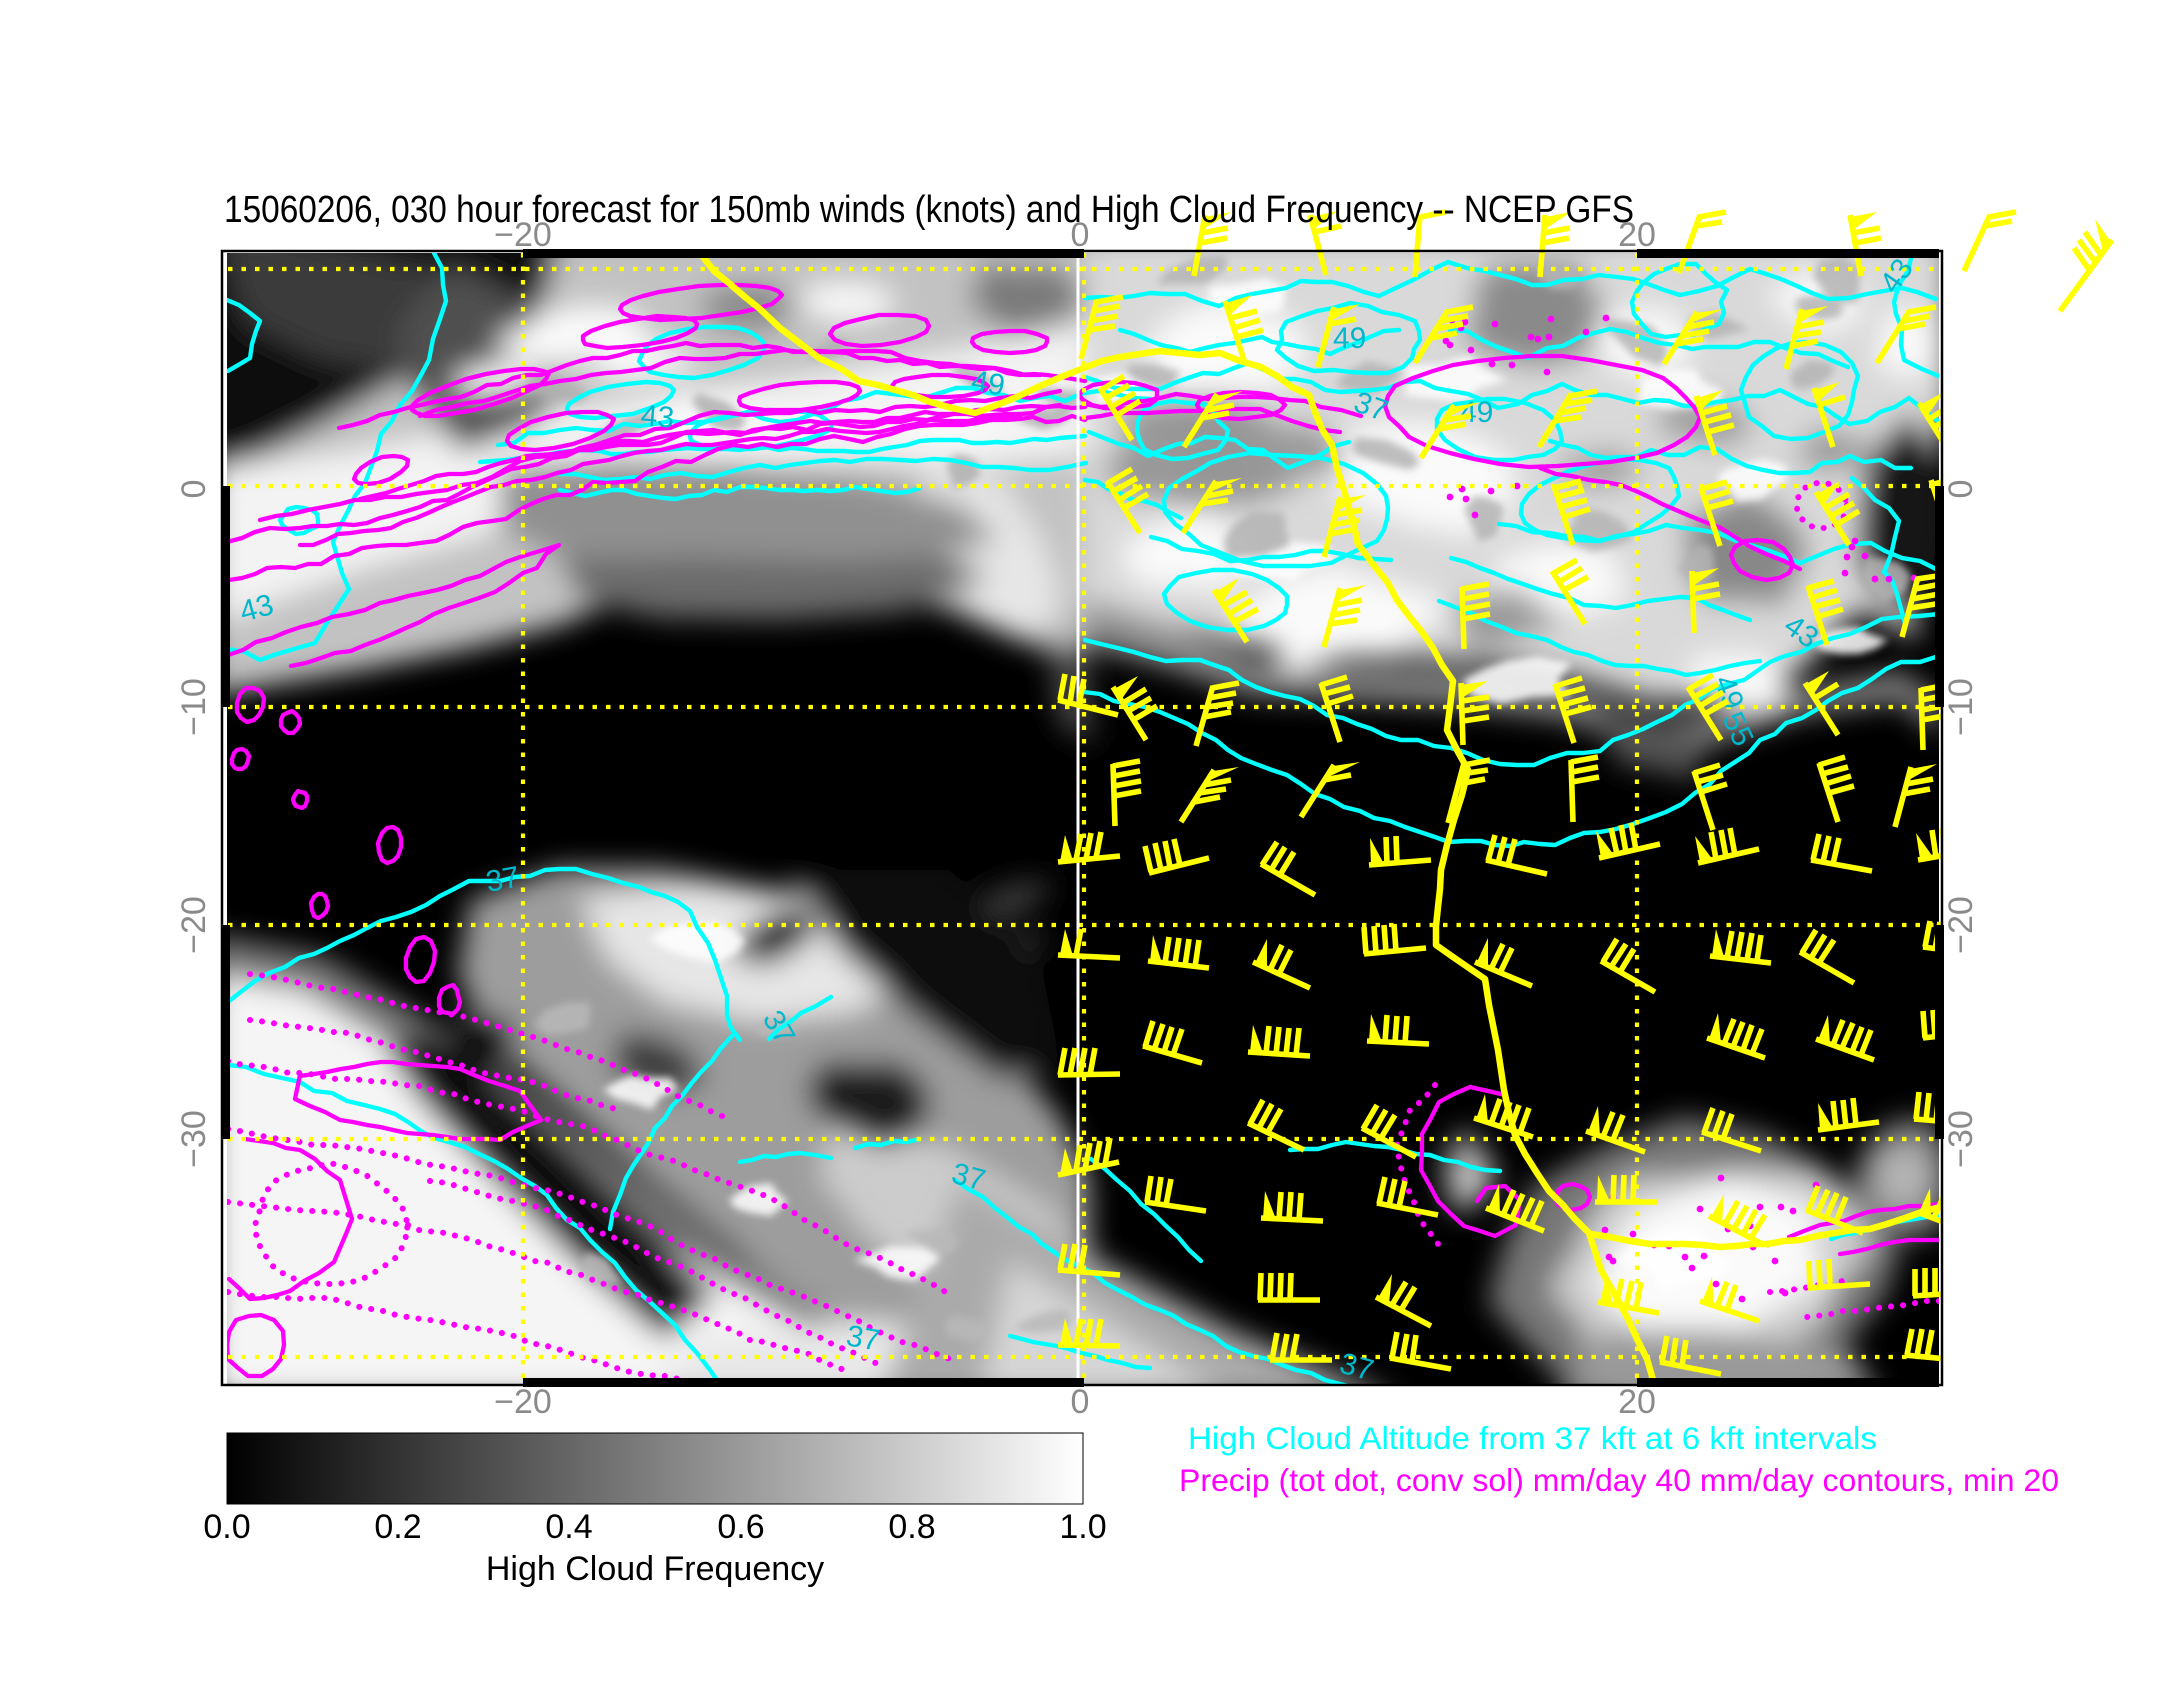 The height and width of the screenshot is (1682, 2165). Describe the element at coordinates (397, 1527) in the screenshot. I see `svg-text: 0.2` at that location.